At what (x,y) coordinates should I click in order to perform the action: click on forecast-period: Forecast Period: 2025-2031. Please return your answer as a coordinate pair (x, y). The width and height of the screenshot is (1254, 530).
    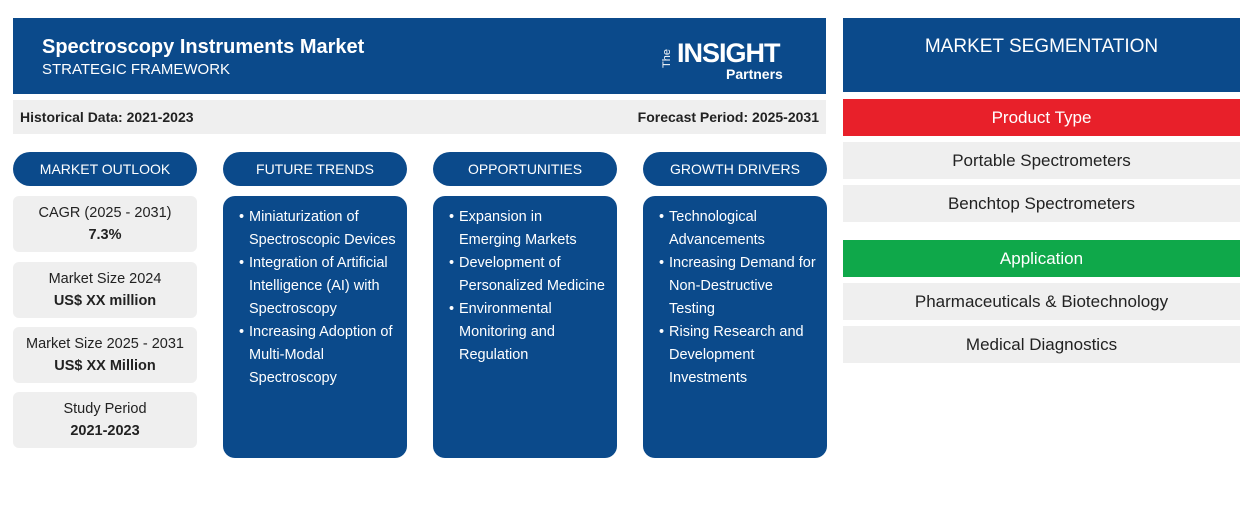
    Looking at the image, I should click on (728, 117).